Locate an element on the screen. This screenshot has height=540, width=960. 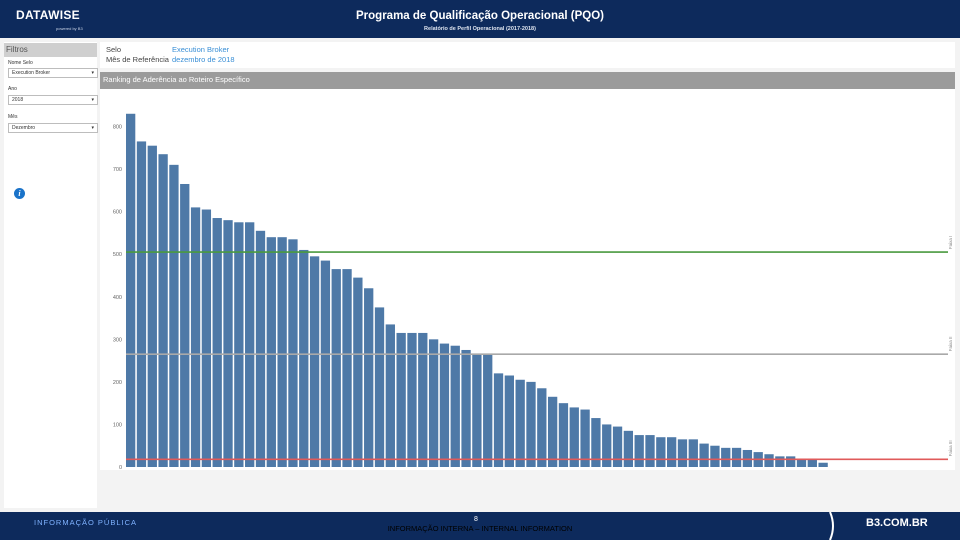
filter-value-ano: 2018 is located at coordinates (18, 100).